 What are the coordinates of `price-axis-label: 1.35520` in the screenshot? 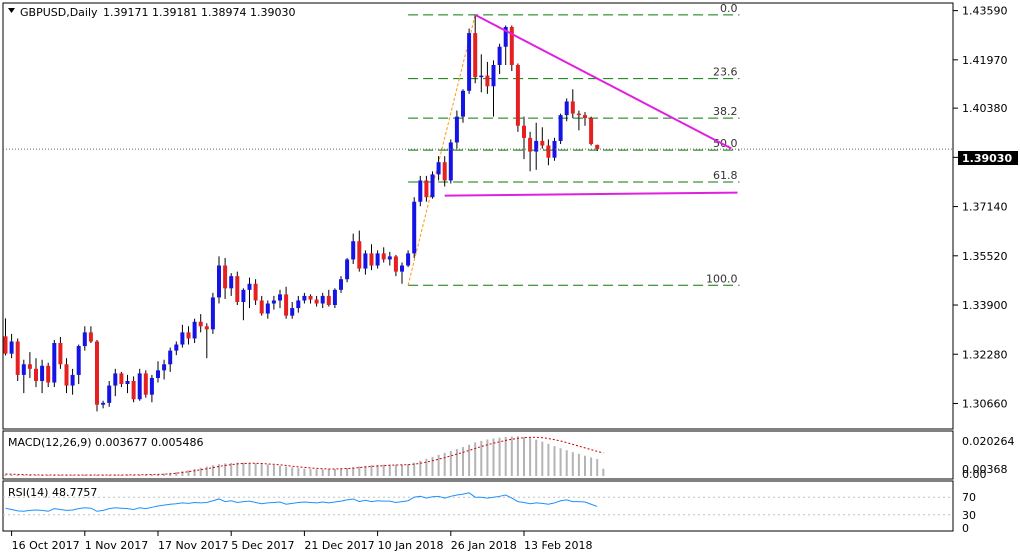 It's located at (985, 256).